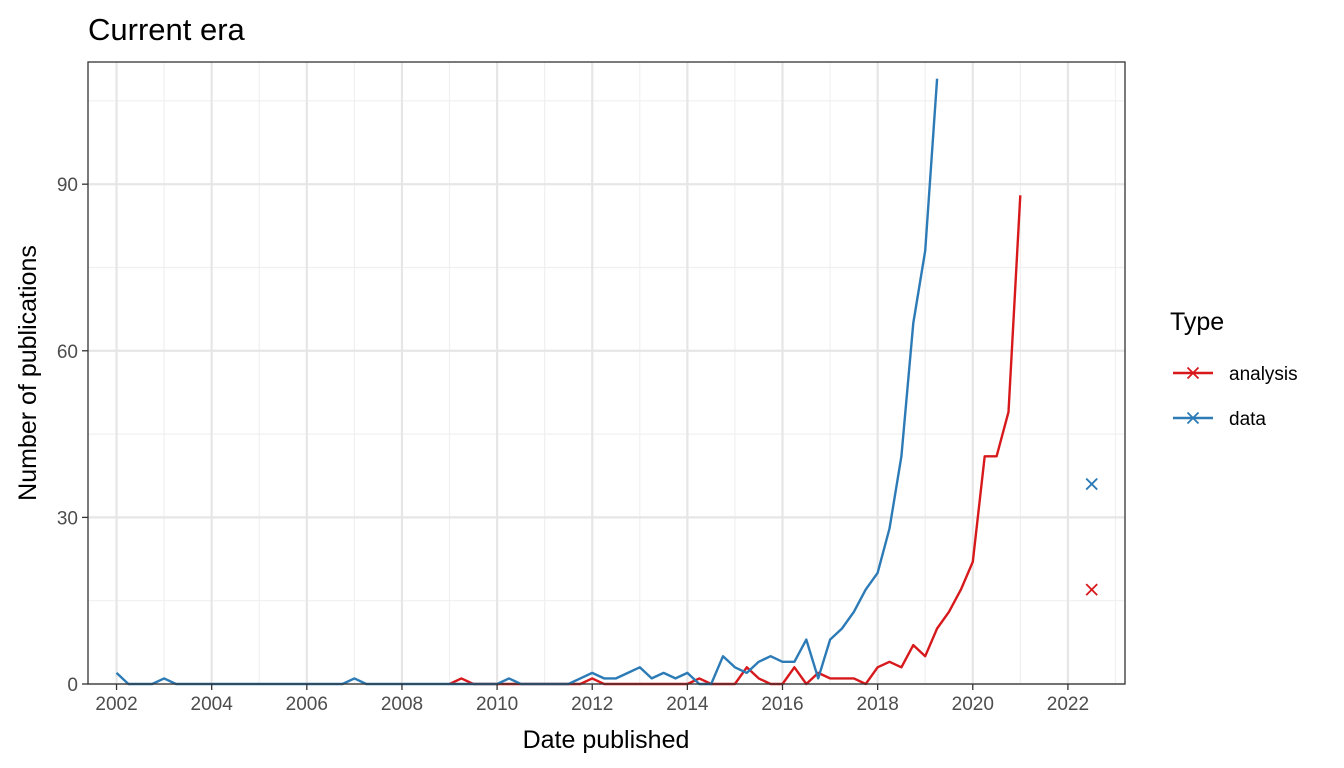  I want to click on x-tick-label: 2018, so click(878, 704).